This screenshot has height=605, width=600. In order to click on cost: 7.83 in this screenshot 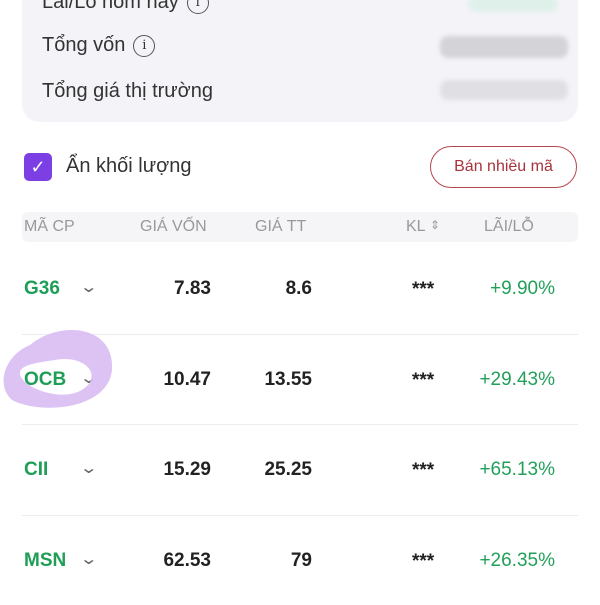, I will do `click(192, 288)`.